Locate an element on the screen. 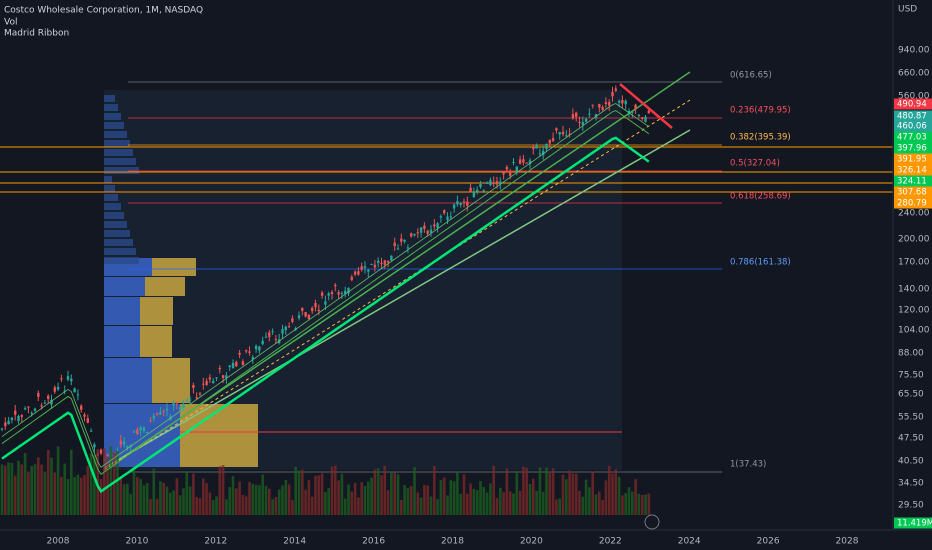  price-label: 104.00 is located at coordinates (914, 331).